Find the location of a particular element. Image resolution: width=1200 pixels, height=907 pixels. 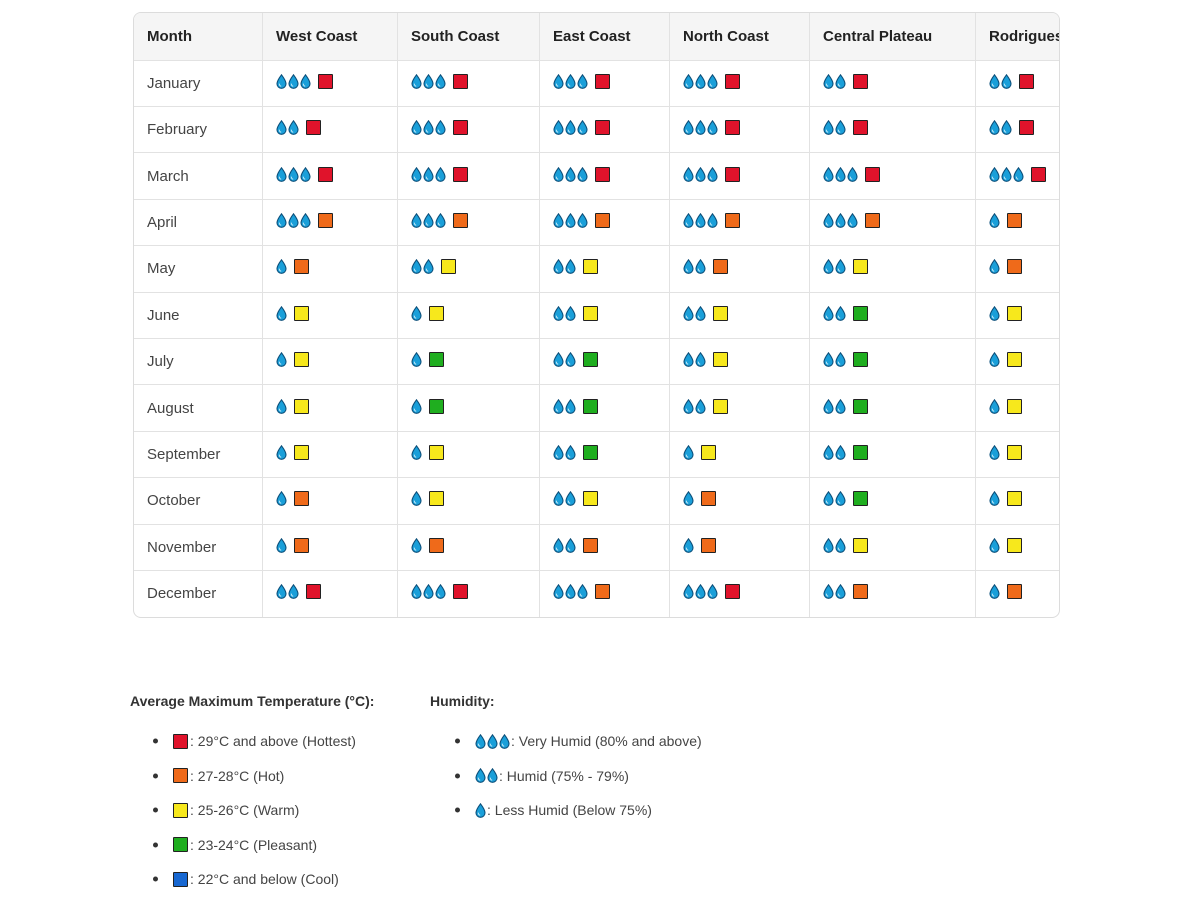

month-cell: December is located at coordinates (198, 593).